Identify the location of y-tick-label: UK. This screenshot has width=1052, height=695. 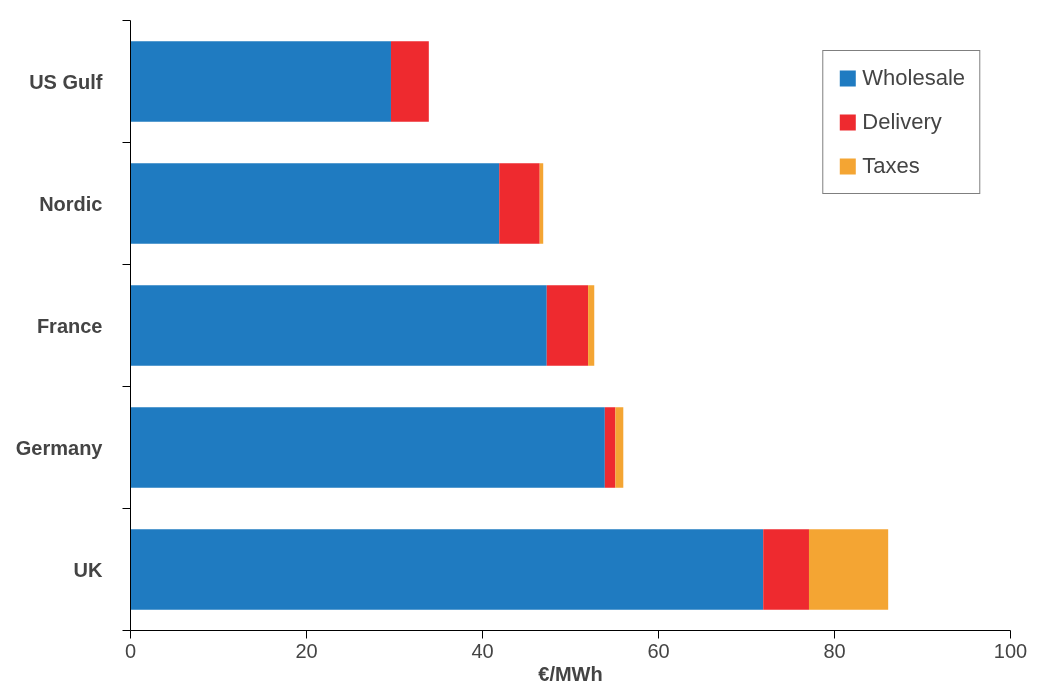
(88, 569).